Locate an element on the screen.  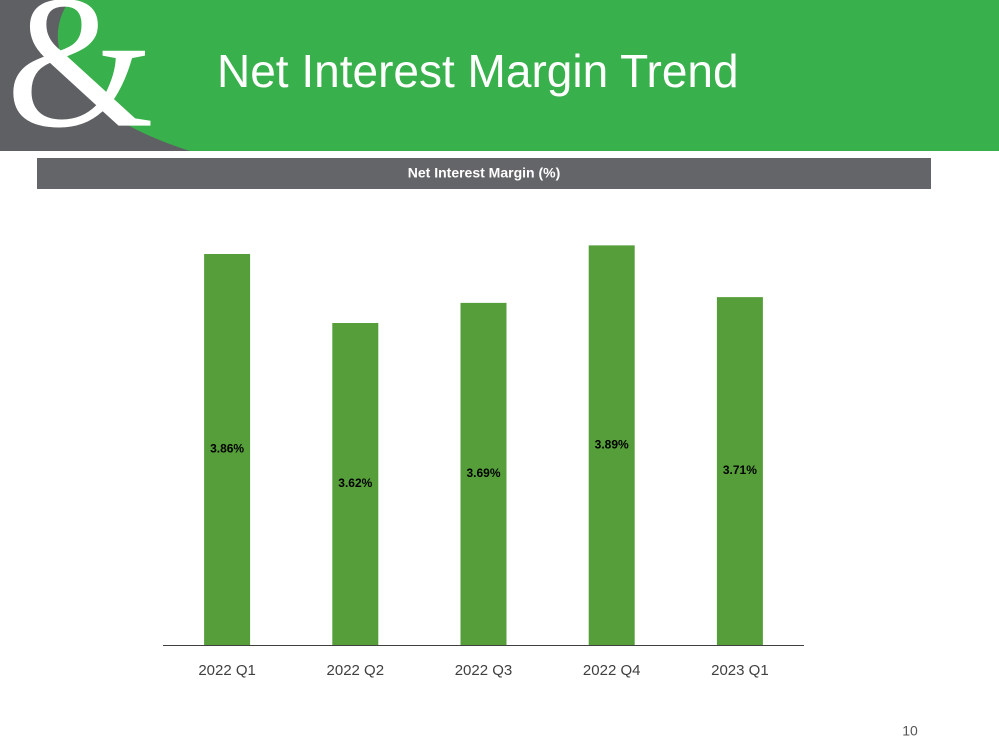
x-tick-label: 2023 Q1 is located at coordinates (740, 670).